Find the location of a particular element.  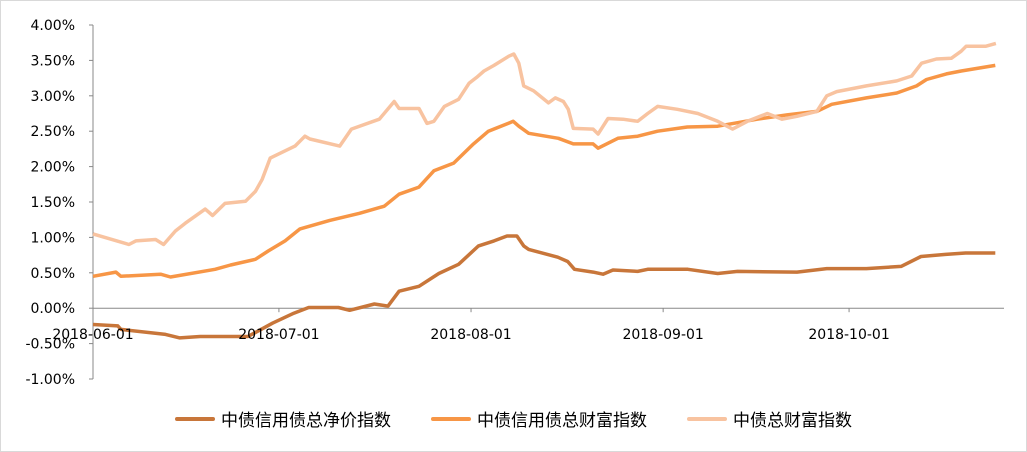

legend-item-net-price: 中债信用债总净价指数 is located at coordinates (283, 418).